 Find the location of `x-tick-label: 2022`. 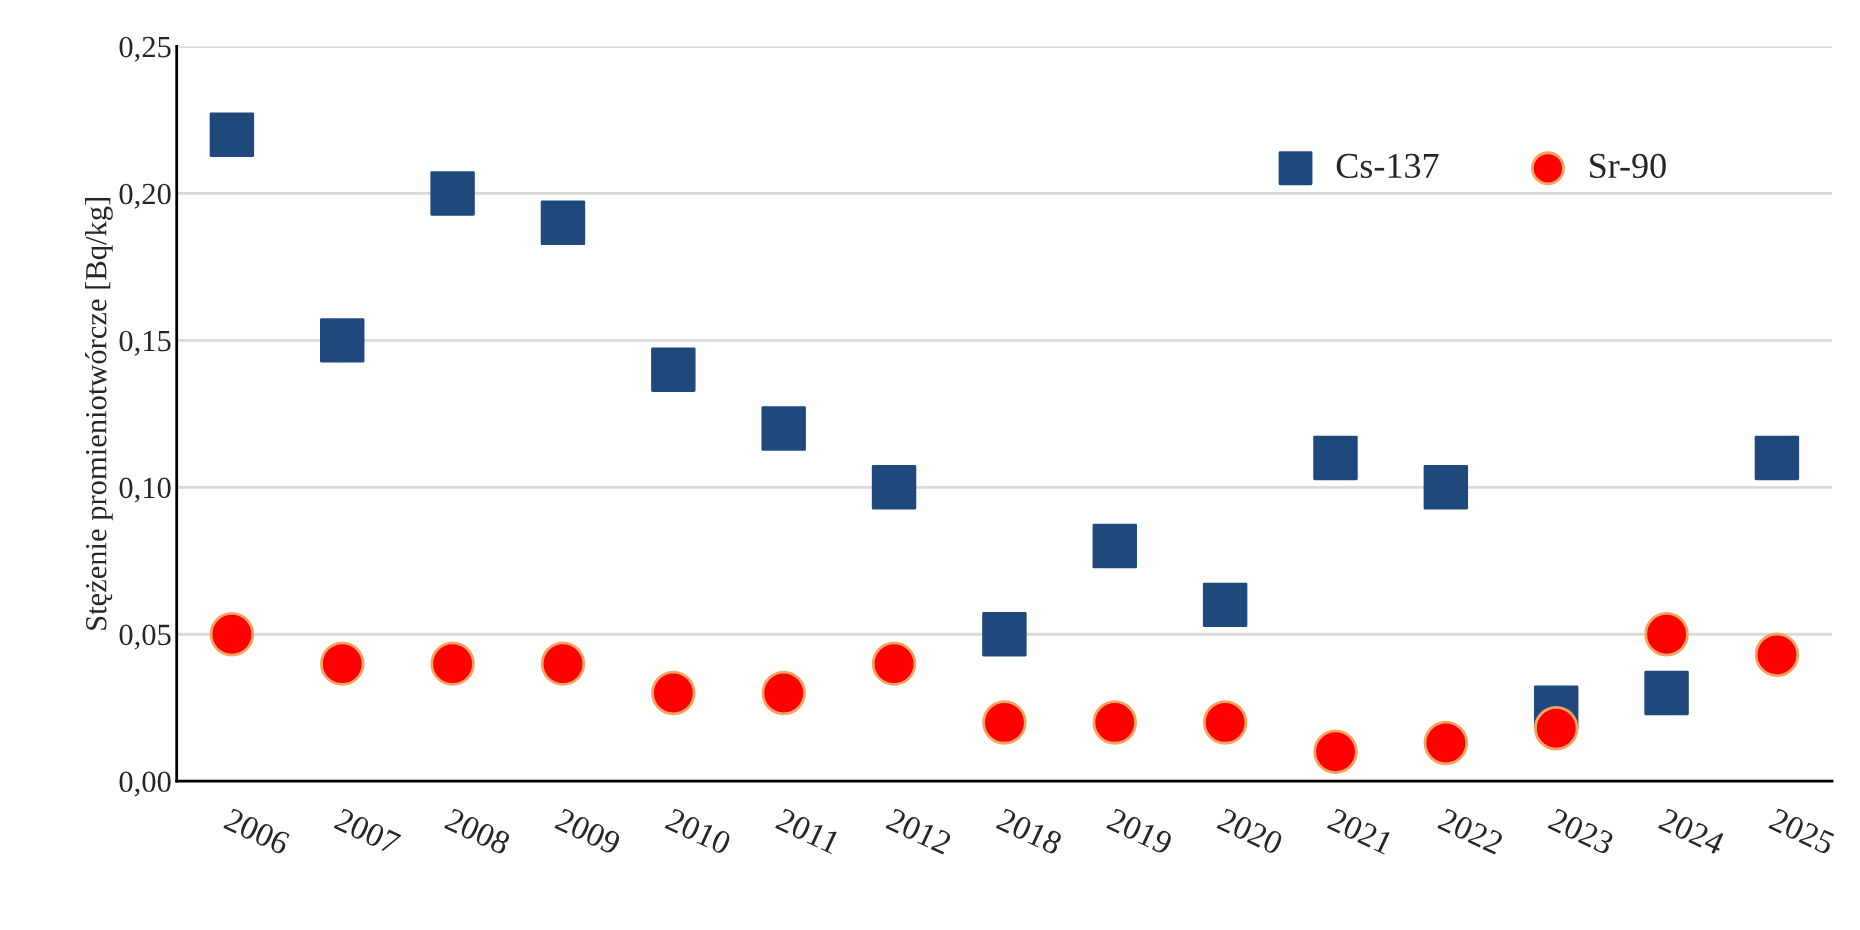

x-tick-label: 2022 is located at coordinates (1471, 831).